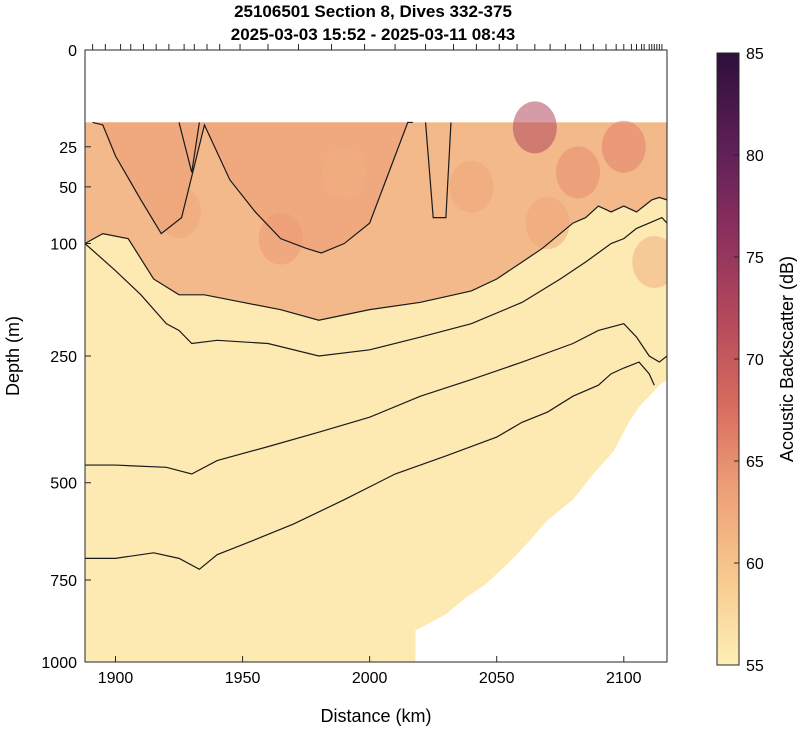 The image size is (800, 730). What do you see at coordinates (755, 360) in the screenshot?
I see `colorbar-tick-label: 70` at bounding box center [755, 360].